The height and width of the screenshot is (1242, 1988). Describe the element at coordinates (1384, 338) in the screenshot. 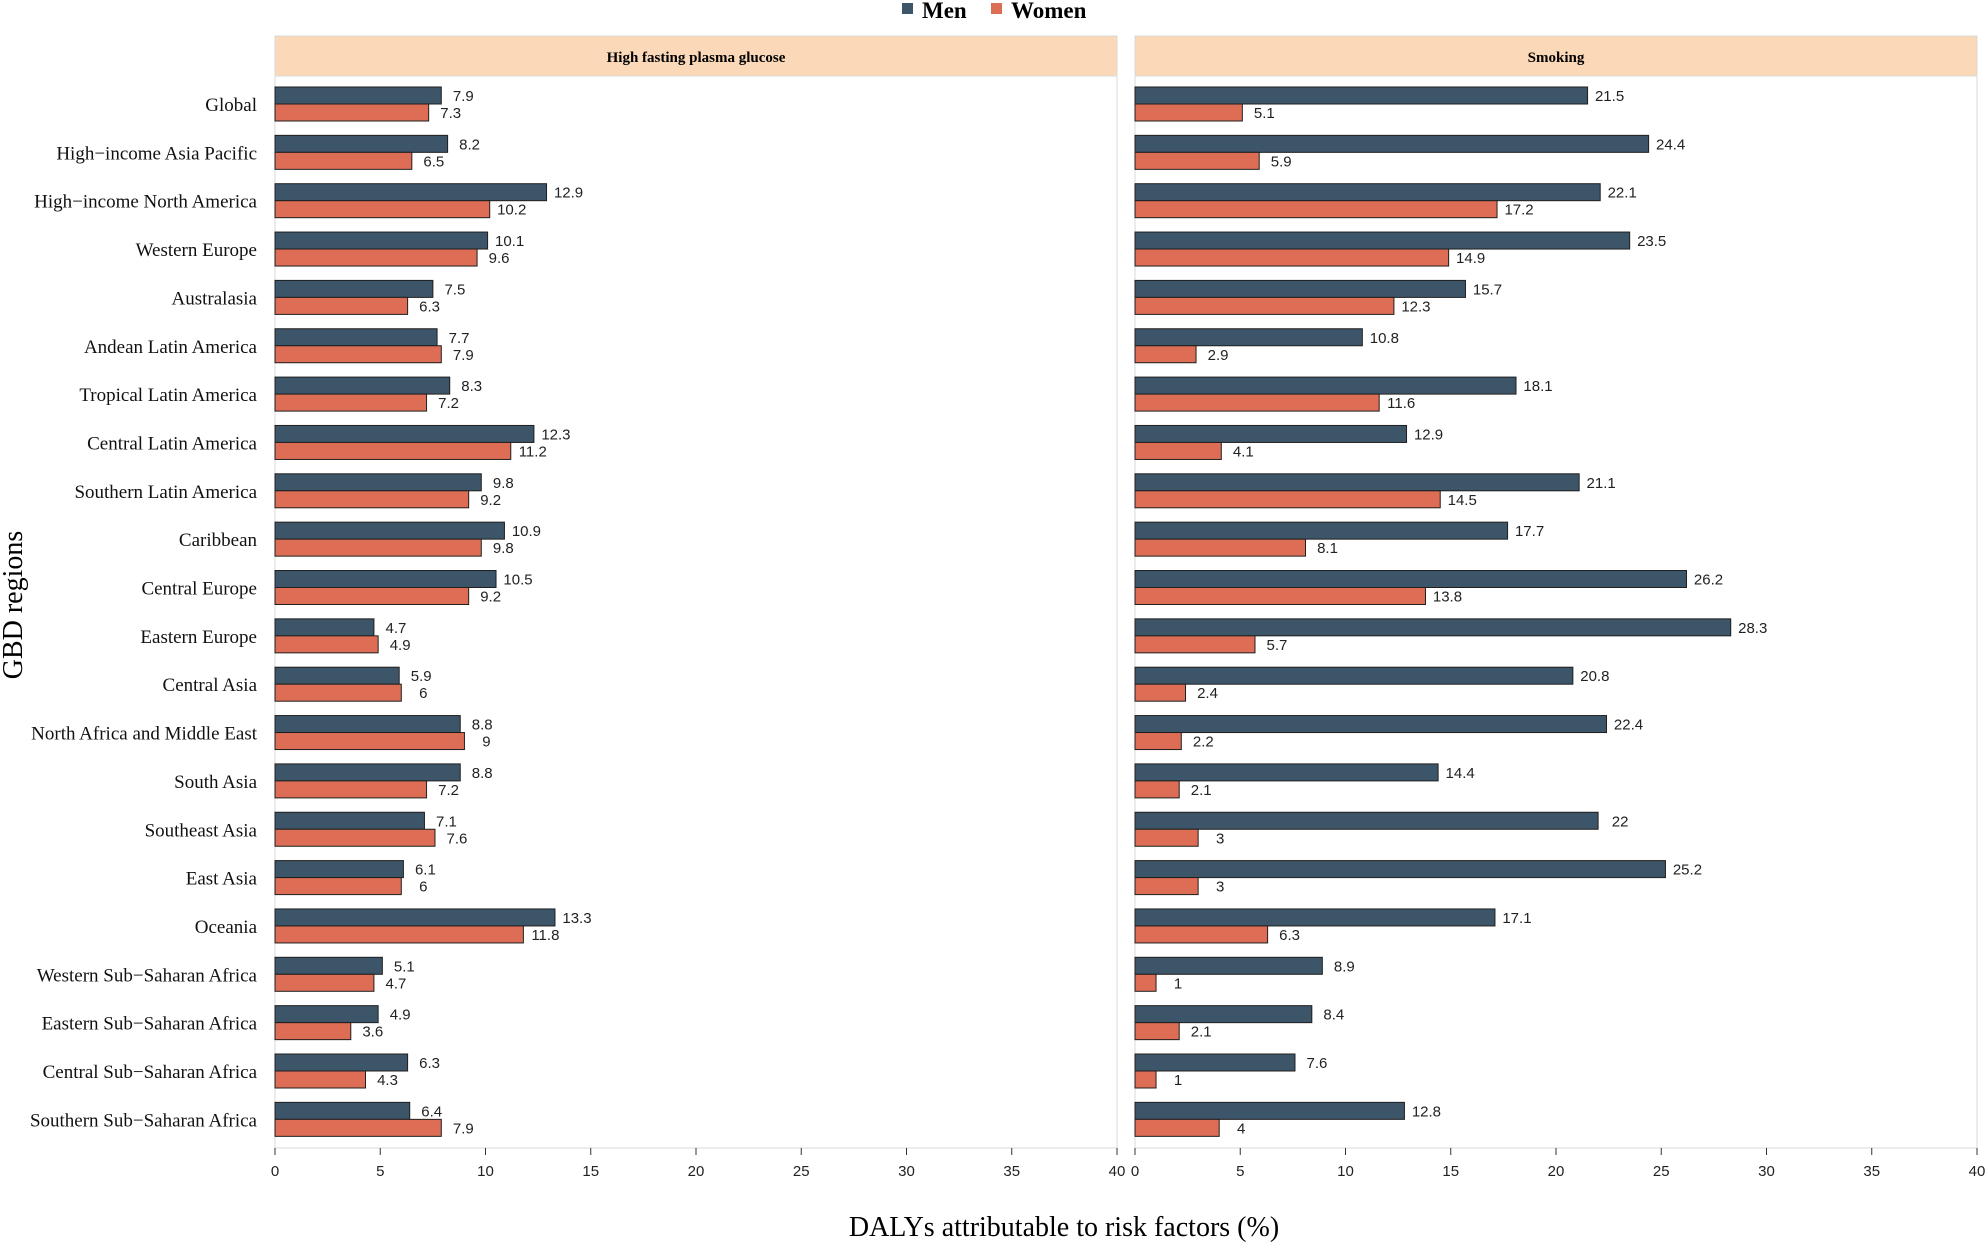

I see `bar-value-label: 10.8` at that location.